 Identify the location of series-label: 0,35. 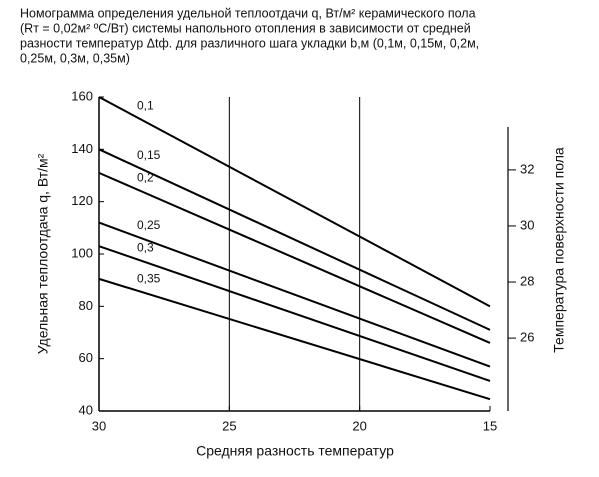
(149, 279).